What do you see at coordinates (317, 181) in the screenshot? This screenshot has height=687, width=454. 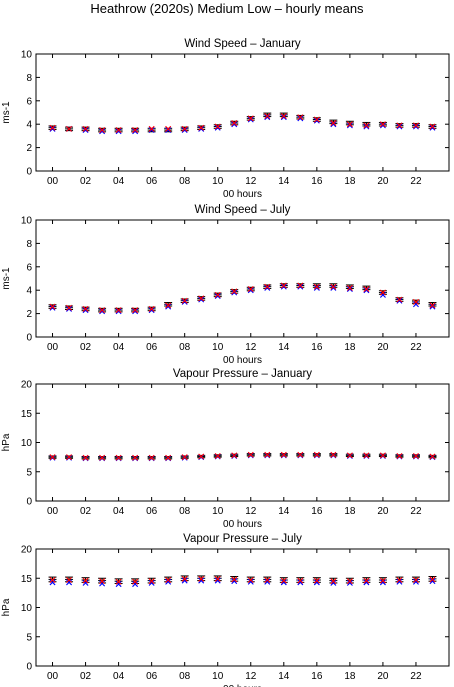 I see `x-tick-label: 16` at bounding box center [317, 181].